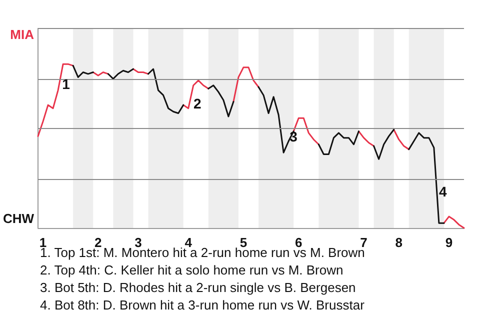 This screenshot has height=320, width=480. What do you see at coordinates (203, 305) in the screenshot?
I see `text: 4. Bot 8th: D. Brown hit a 3-run home run vs W. Brusstar` at bounding box center [203, 305].